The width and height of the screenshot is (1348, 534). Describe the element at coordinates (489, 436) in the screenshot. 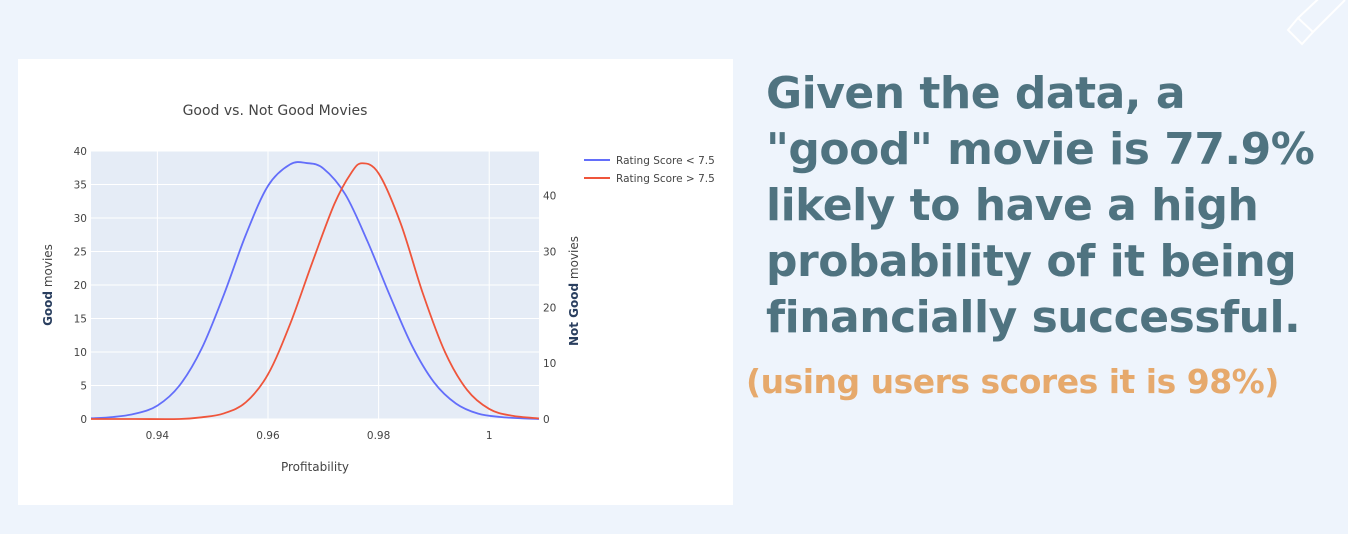

I see `x-tick-label: 1` at that location.